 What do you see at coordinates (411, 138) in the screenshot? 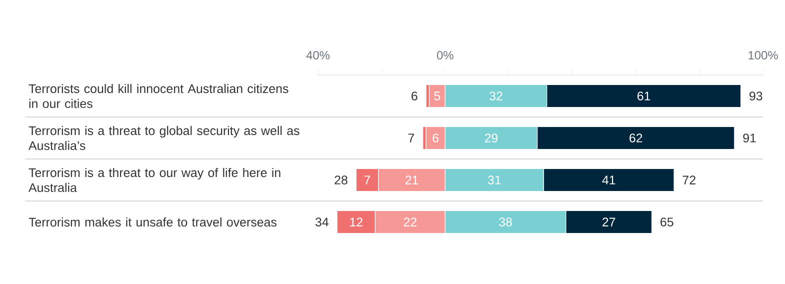
I see `annotation: 7` at bounding box center [411, 138].